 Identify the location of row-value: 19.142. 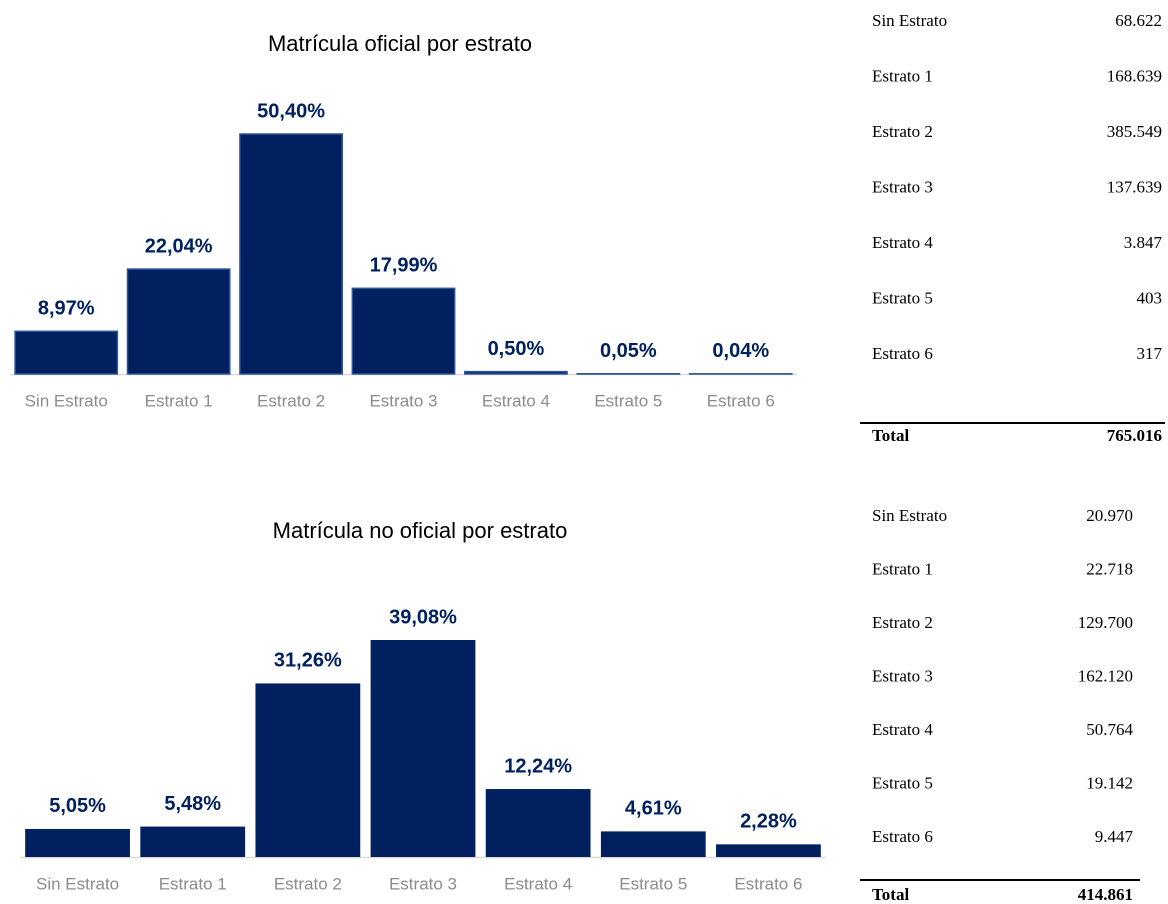
(1109, 782).